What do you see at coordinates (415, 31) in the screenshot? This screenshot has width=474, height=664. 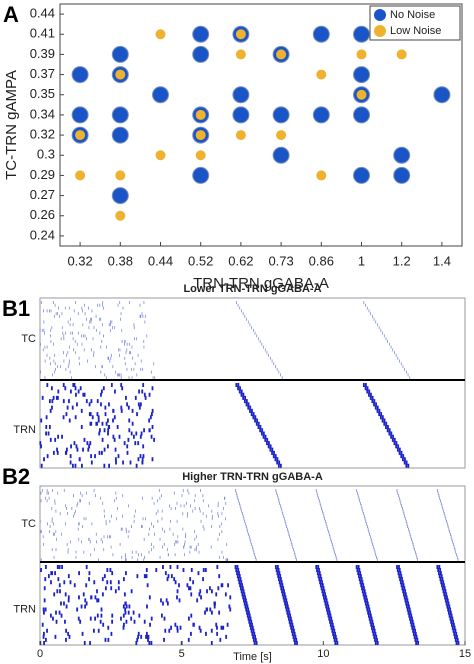 I see `legend-label: Low Noise` at bounding box center [415, 31].